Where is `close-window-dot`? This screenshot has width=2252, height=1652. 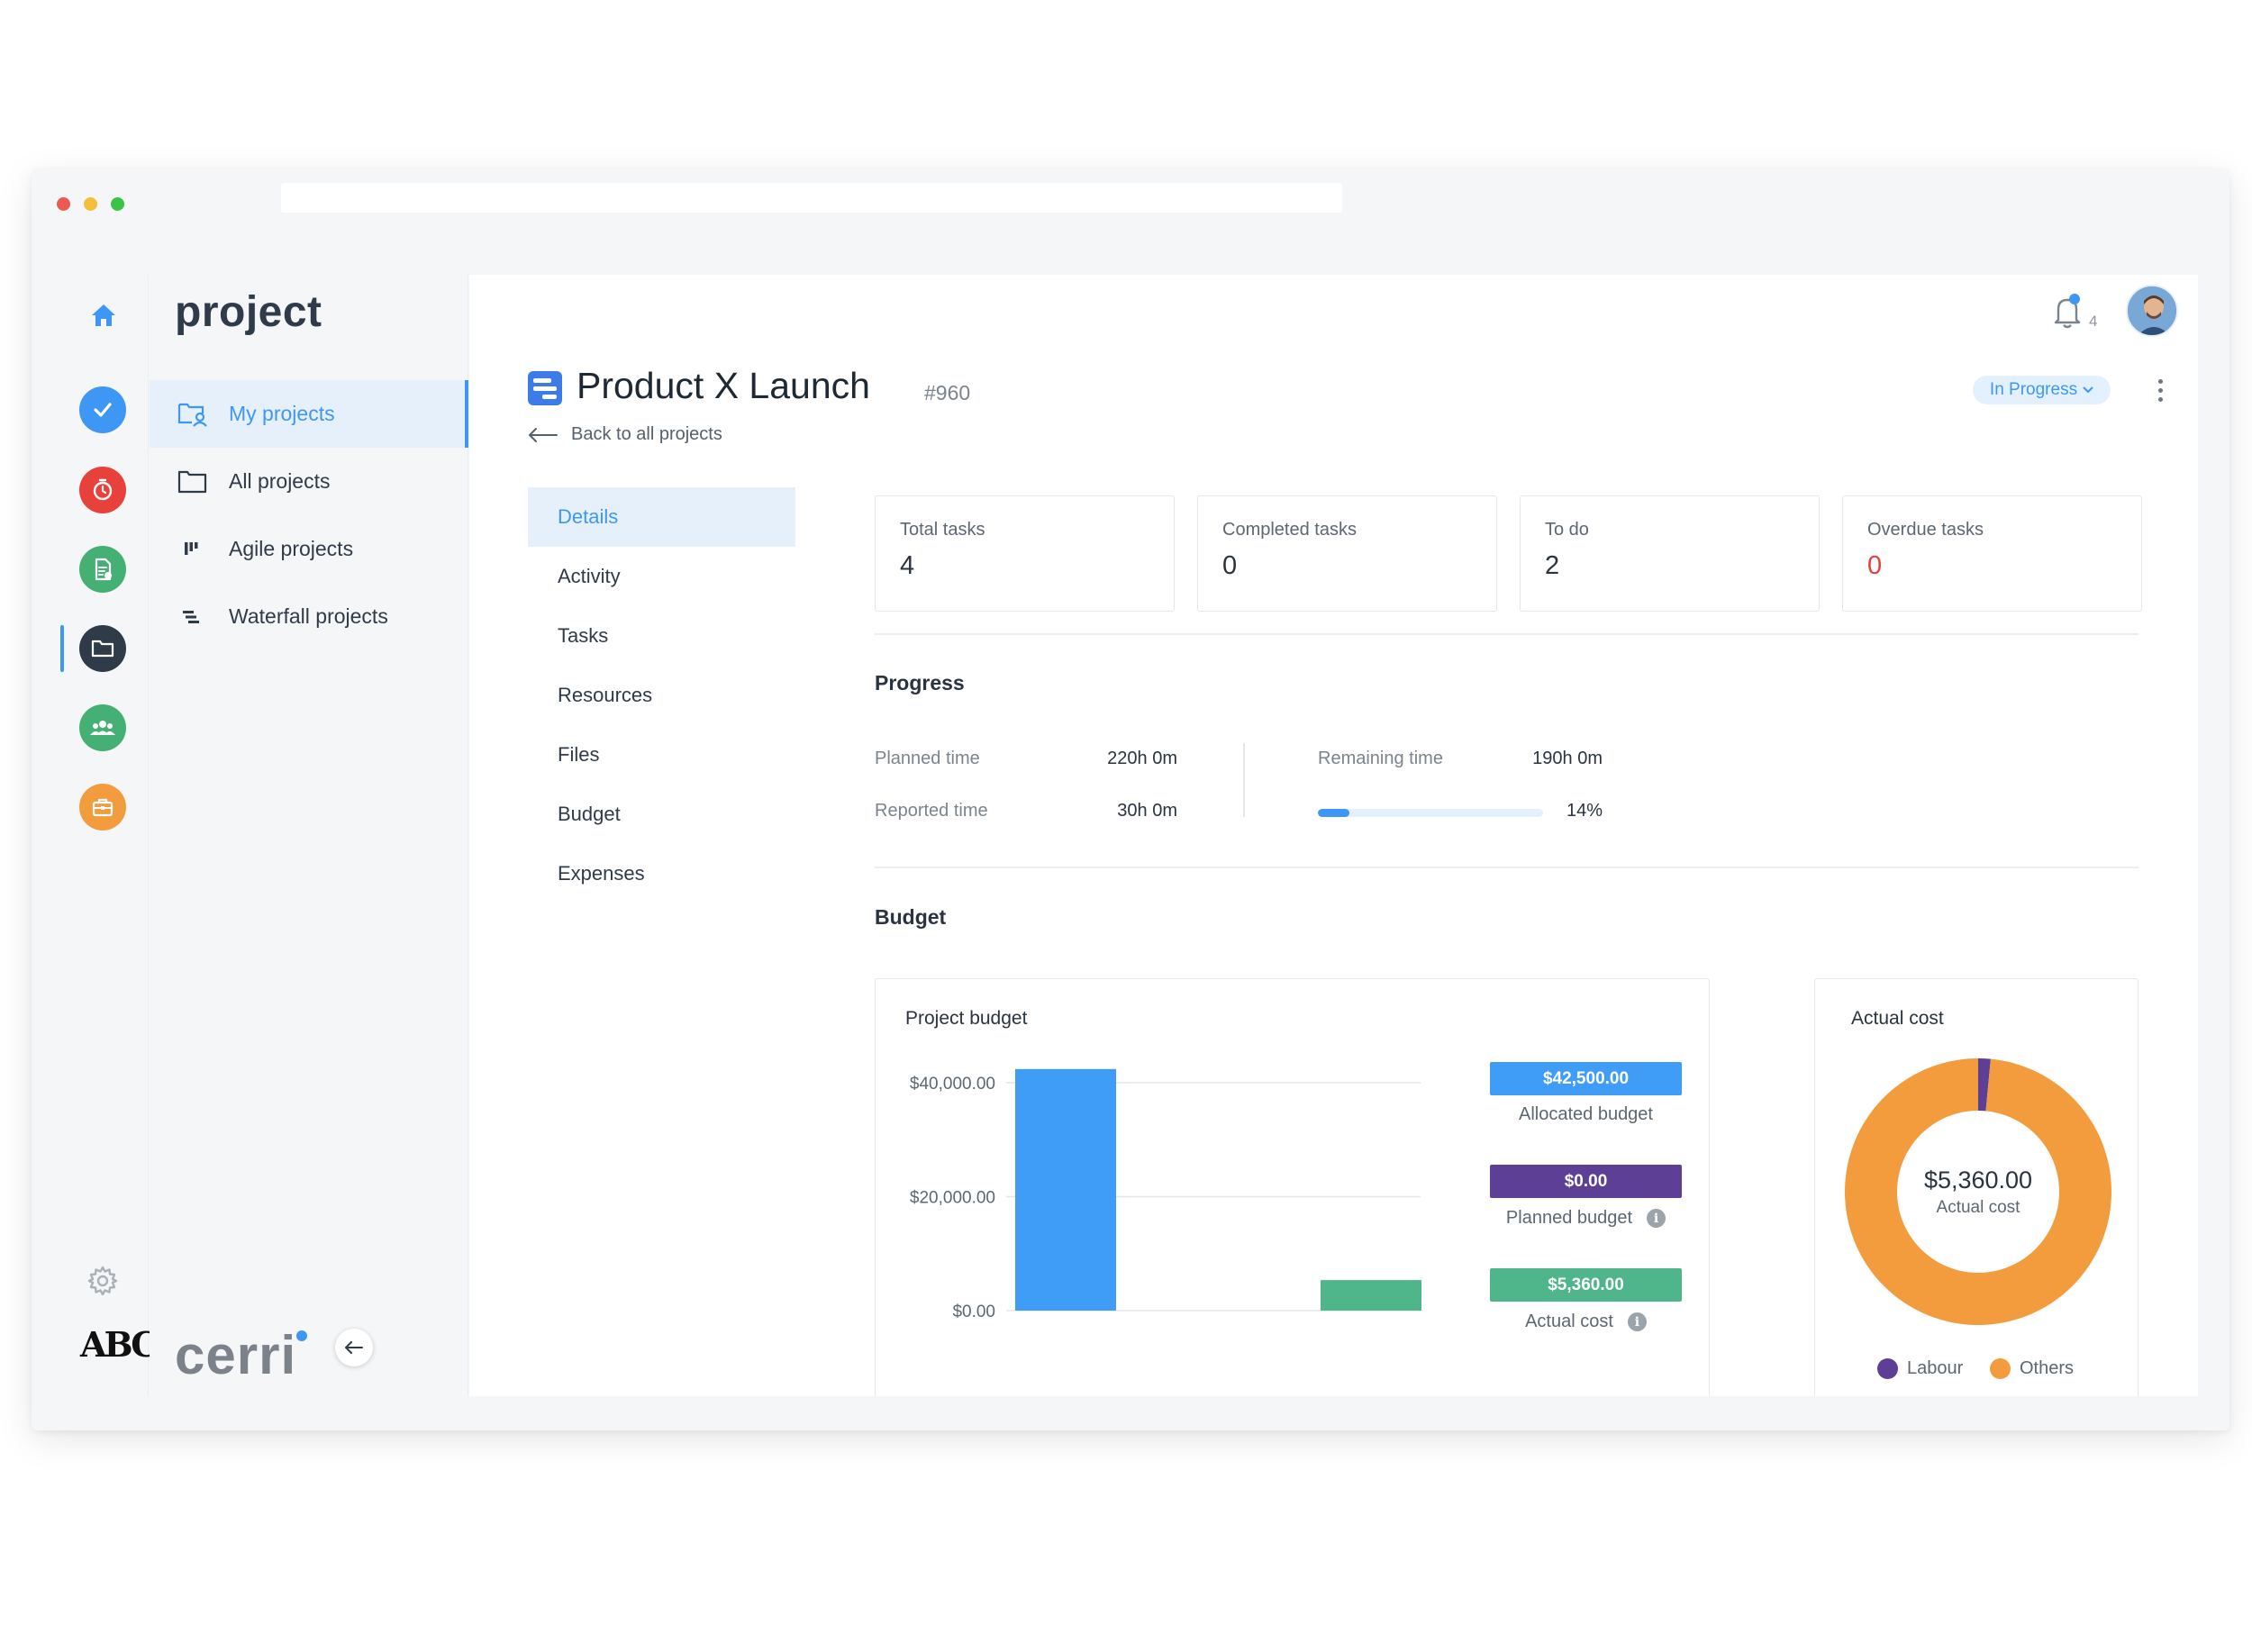 close-window-dot is located at coordinates (64, 204).